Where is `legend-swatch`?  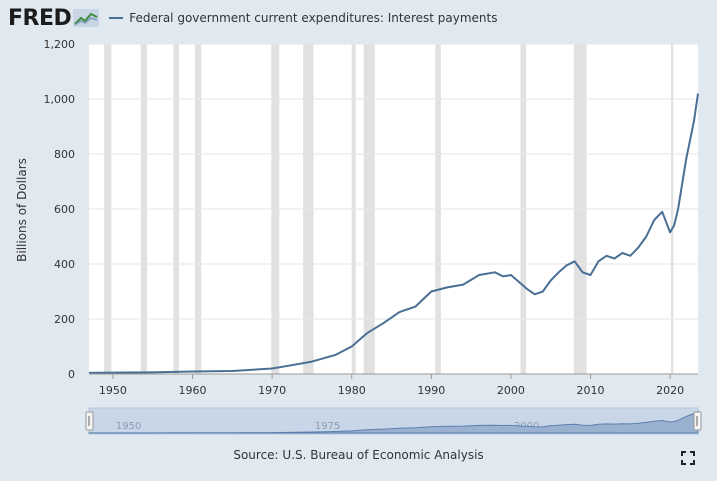 legend-swatch is located at coordinates (116, 18).